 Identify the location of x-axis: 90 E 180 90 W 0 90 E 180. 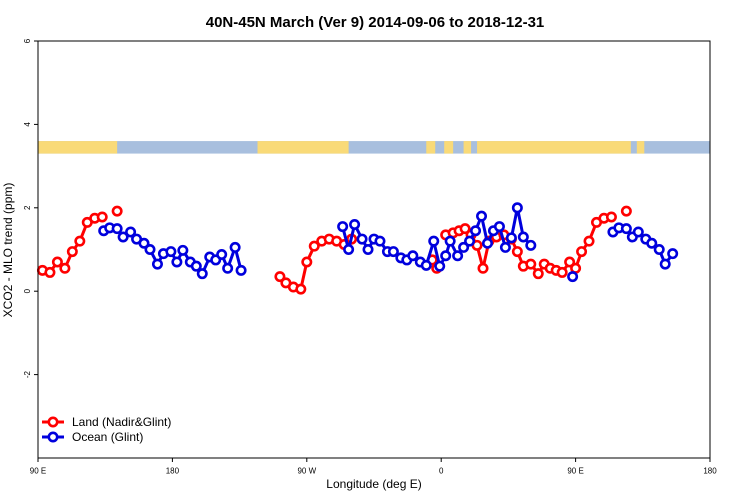
(373, 467).